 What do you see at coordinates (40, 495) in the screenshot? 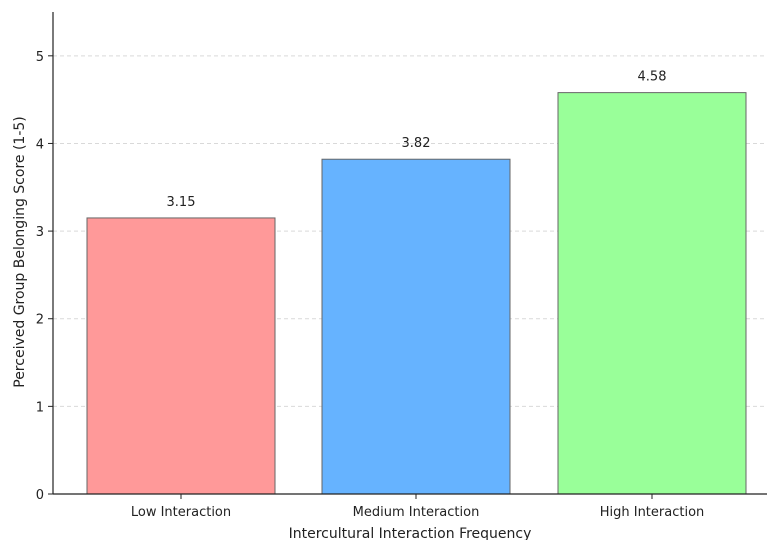
I see `y-tick-label: 0` at bounding box center [40, 495].